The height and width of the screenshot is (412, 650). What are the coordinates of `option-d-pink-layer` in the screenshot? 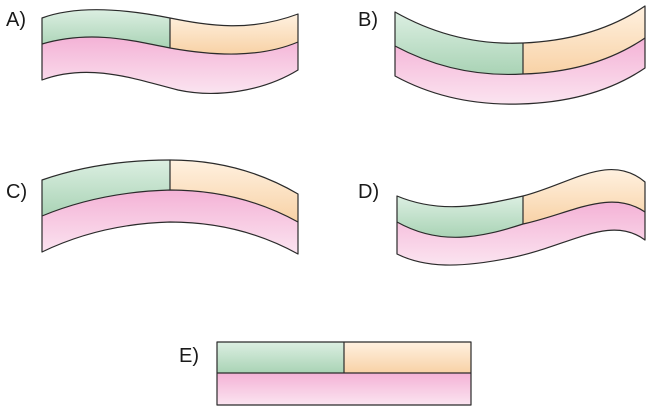 It's located at (521, 234).